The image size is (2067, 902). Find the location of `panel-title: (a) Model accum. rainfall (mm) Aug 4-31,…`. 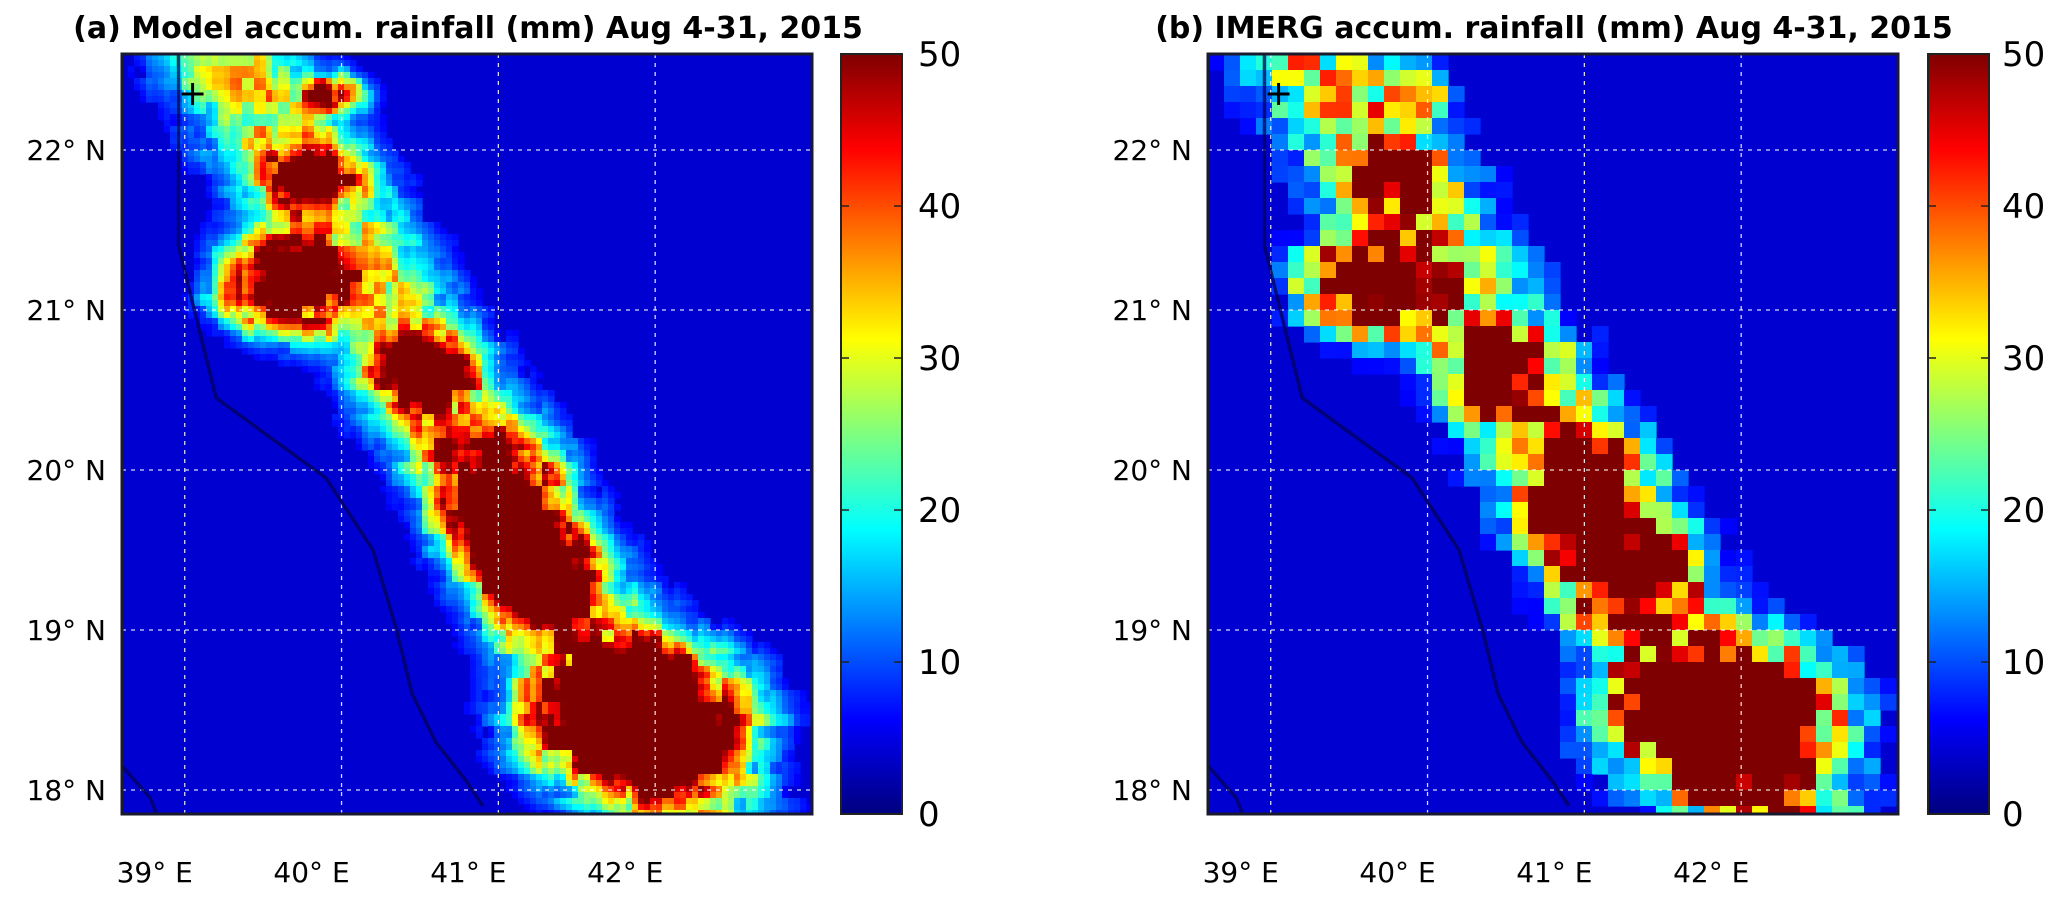

panel-title: (a) Model accum. rainfall (mm) Aug 4-31,… is located at coordinates (468, 28).